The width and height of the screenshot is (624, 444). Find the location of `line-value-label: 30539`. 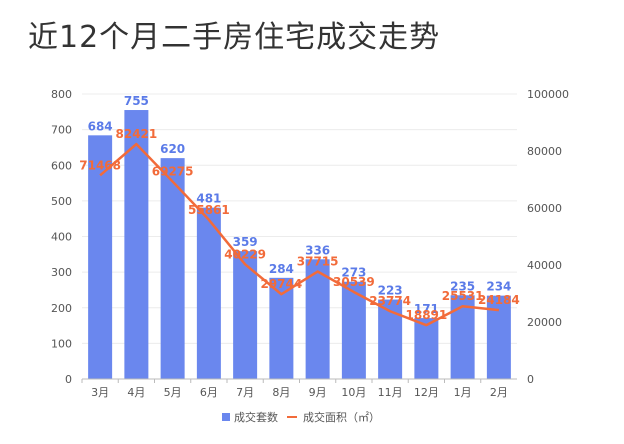

line-value-label: 30539 is located at coordinates (354, 282).